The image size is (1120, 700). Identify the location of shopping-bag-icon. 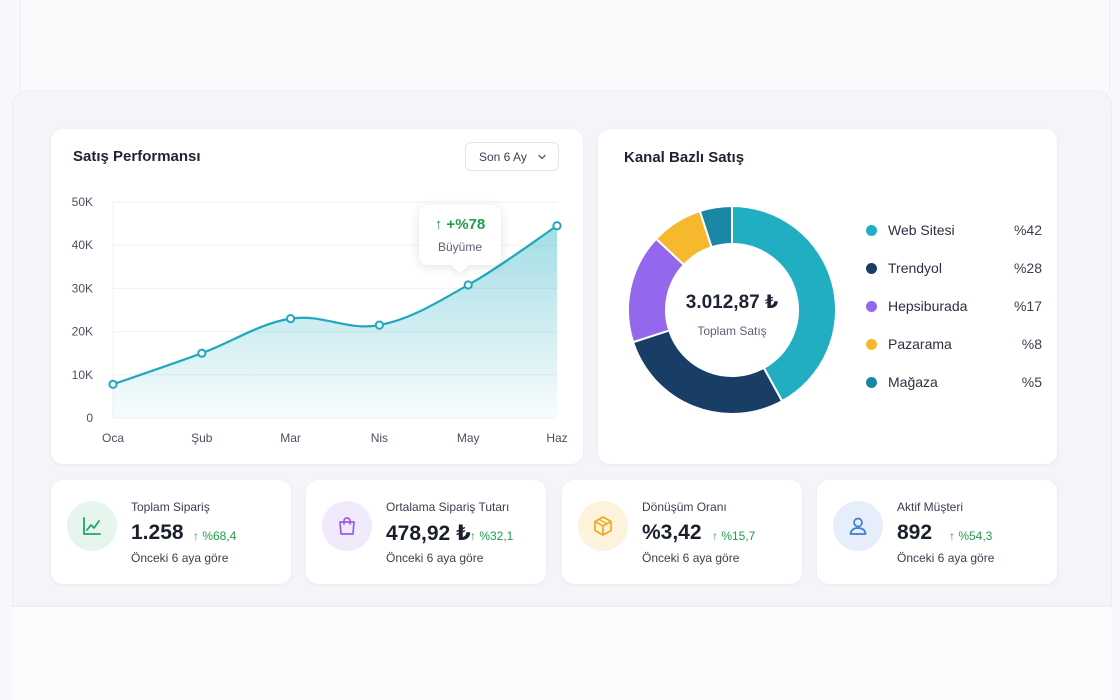
(347, 526).